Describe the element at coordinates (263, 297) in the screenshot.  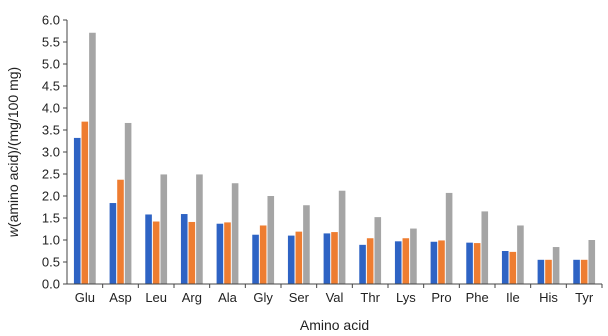
I see `x-tick-label-gly: Gly` at that location.